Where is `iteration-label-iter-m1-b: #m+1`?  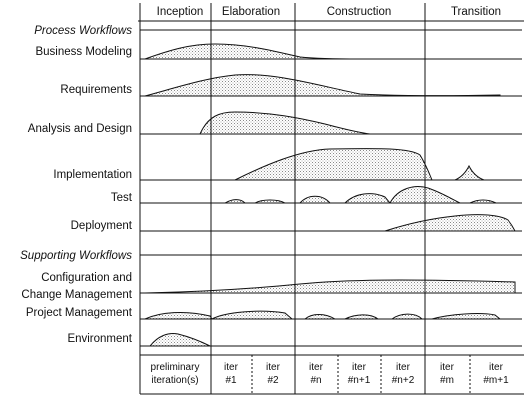 iteration-label-iter-m1-b: #m+1 is located at coordinates (496, 380).